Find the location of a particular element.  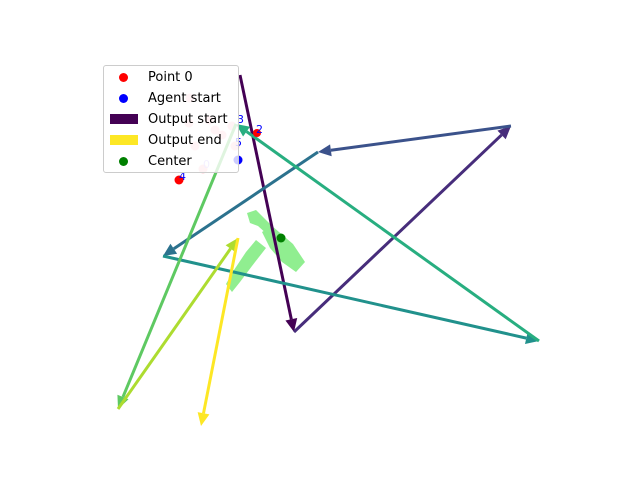

legend-entry-agent-start: Agent start is located at coordinates (172, 99).